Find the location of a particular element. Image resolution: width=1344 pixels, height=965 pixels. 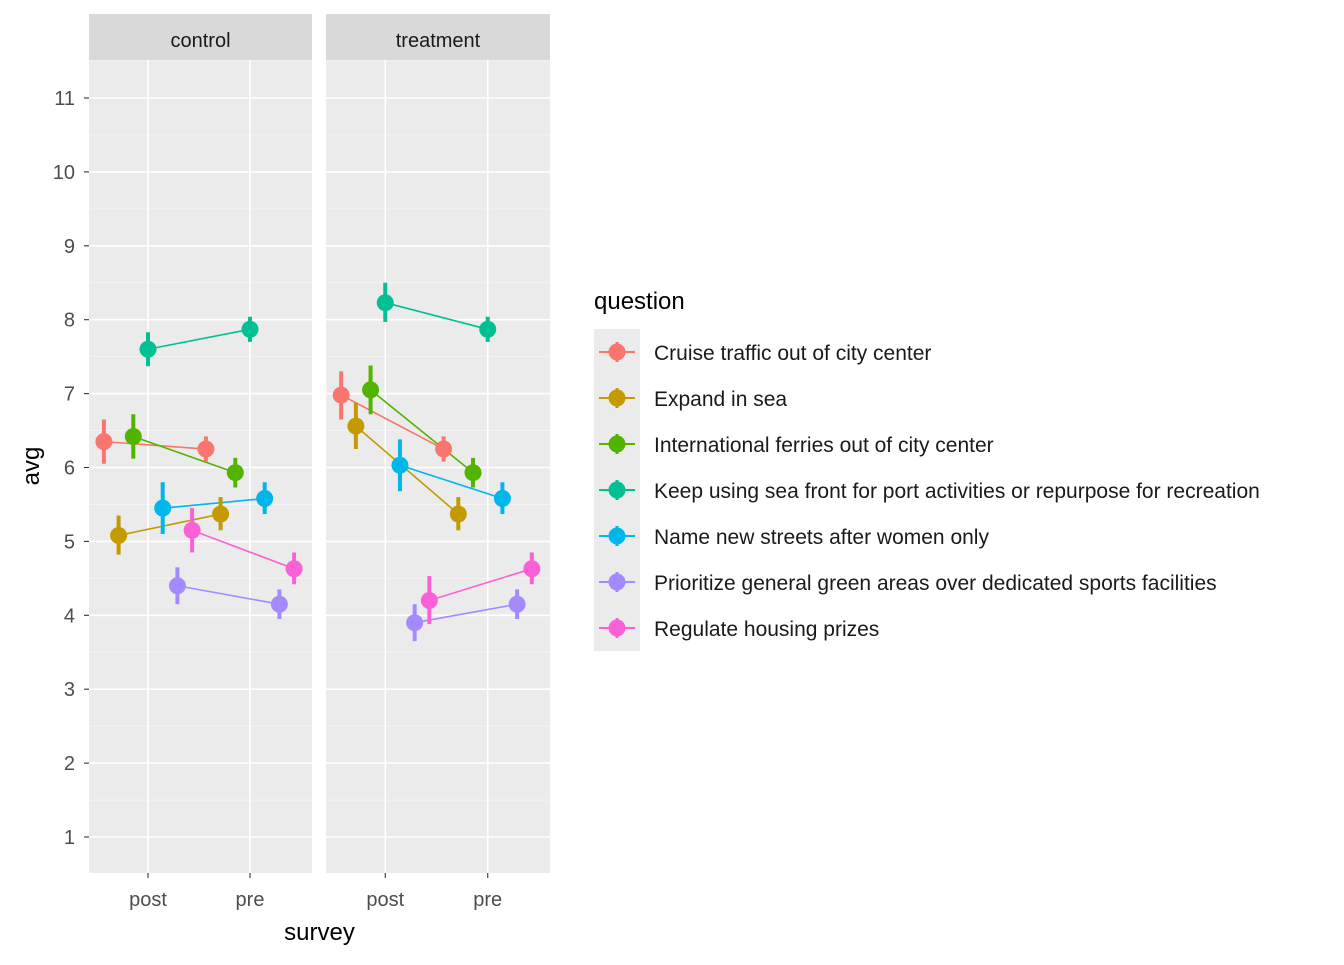

y-tick-label: 2 is located at coordinates (69, 764).